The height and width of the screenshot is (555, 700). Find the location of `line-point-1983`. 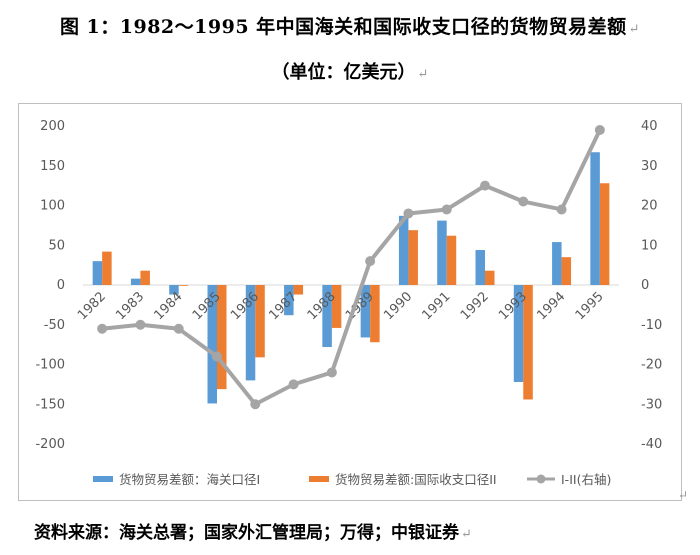

line-point-1983 is located at coordinates (140, 324).